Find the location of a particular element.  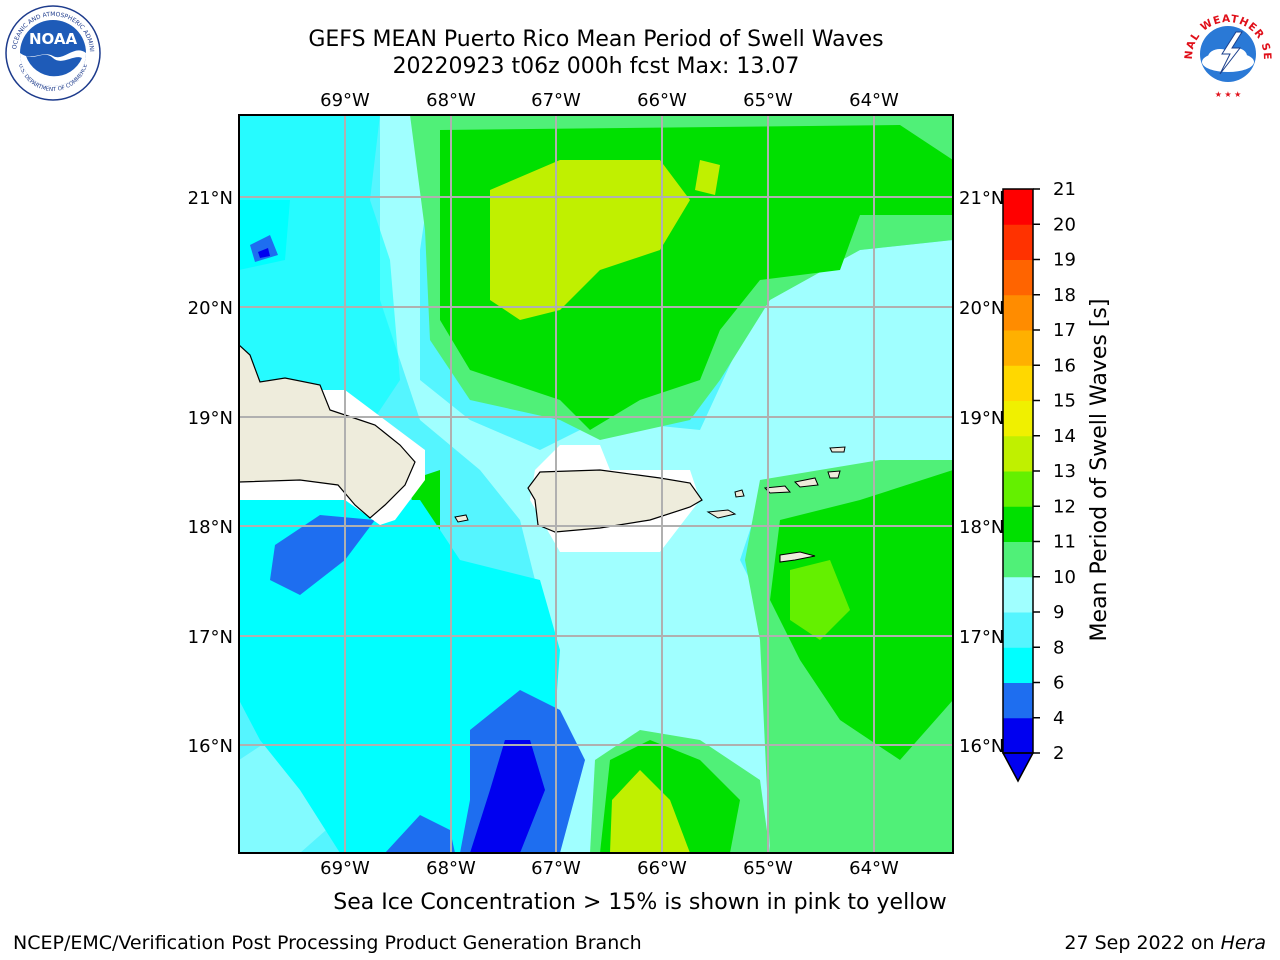

colorbar-tick-label: 18 is located at coordinates (1064, 295).